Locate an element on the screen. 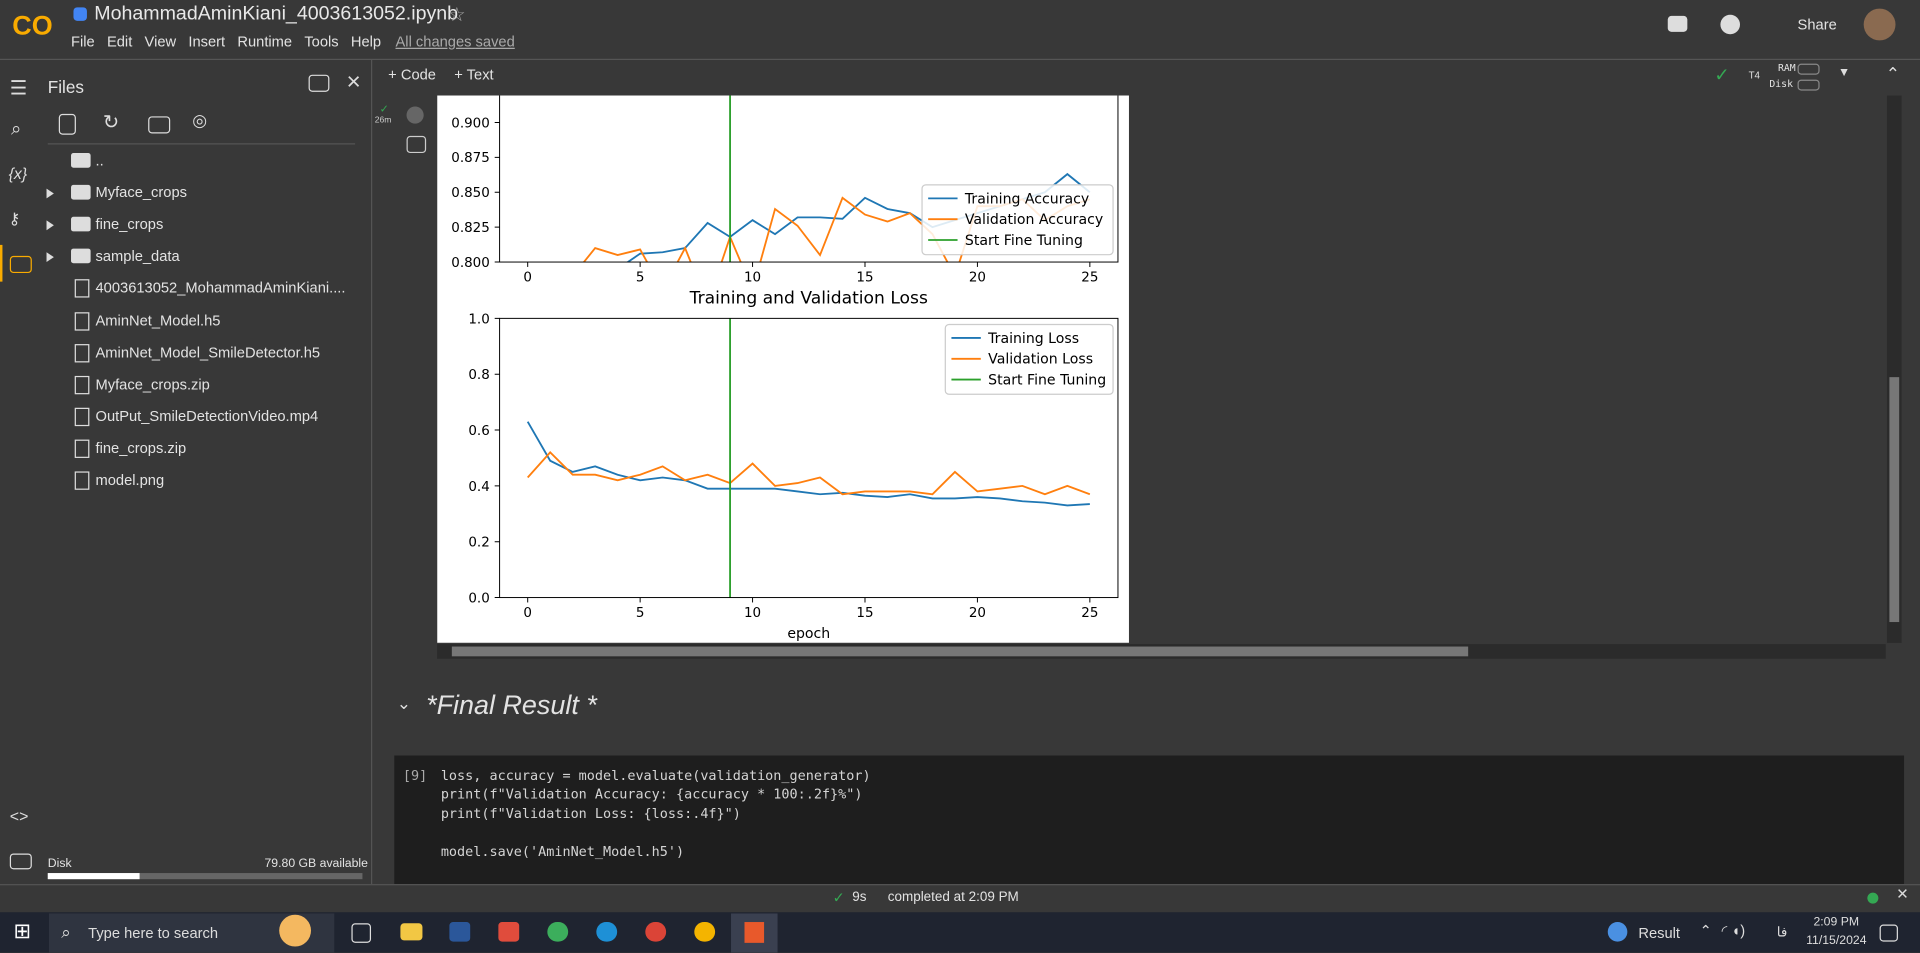  app-edge is located at coordinates (607, 932).